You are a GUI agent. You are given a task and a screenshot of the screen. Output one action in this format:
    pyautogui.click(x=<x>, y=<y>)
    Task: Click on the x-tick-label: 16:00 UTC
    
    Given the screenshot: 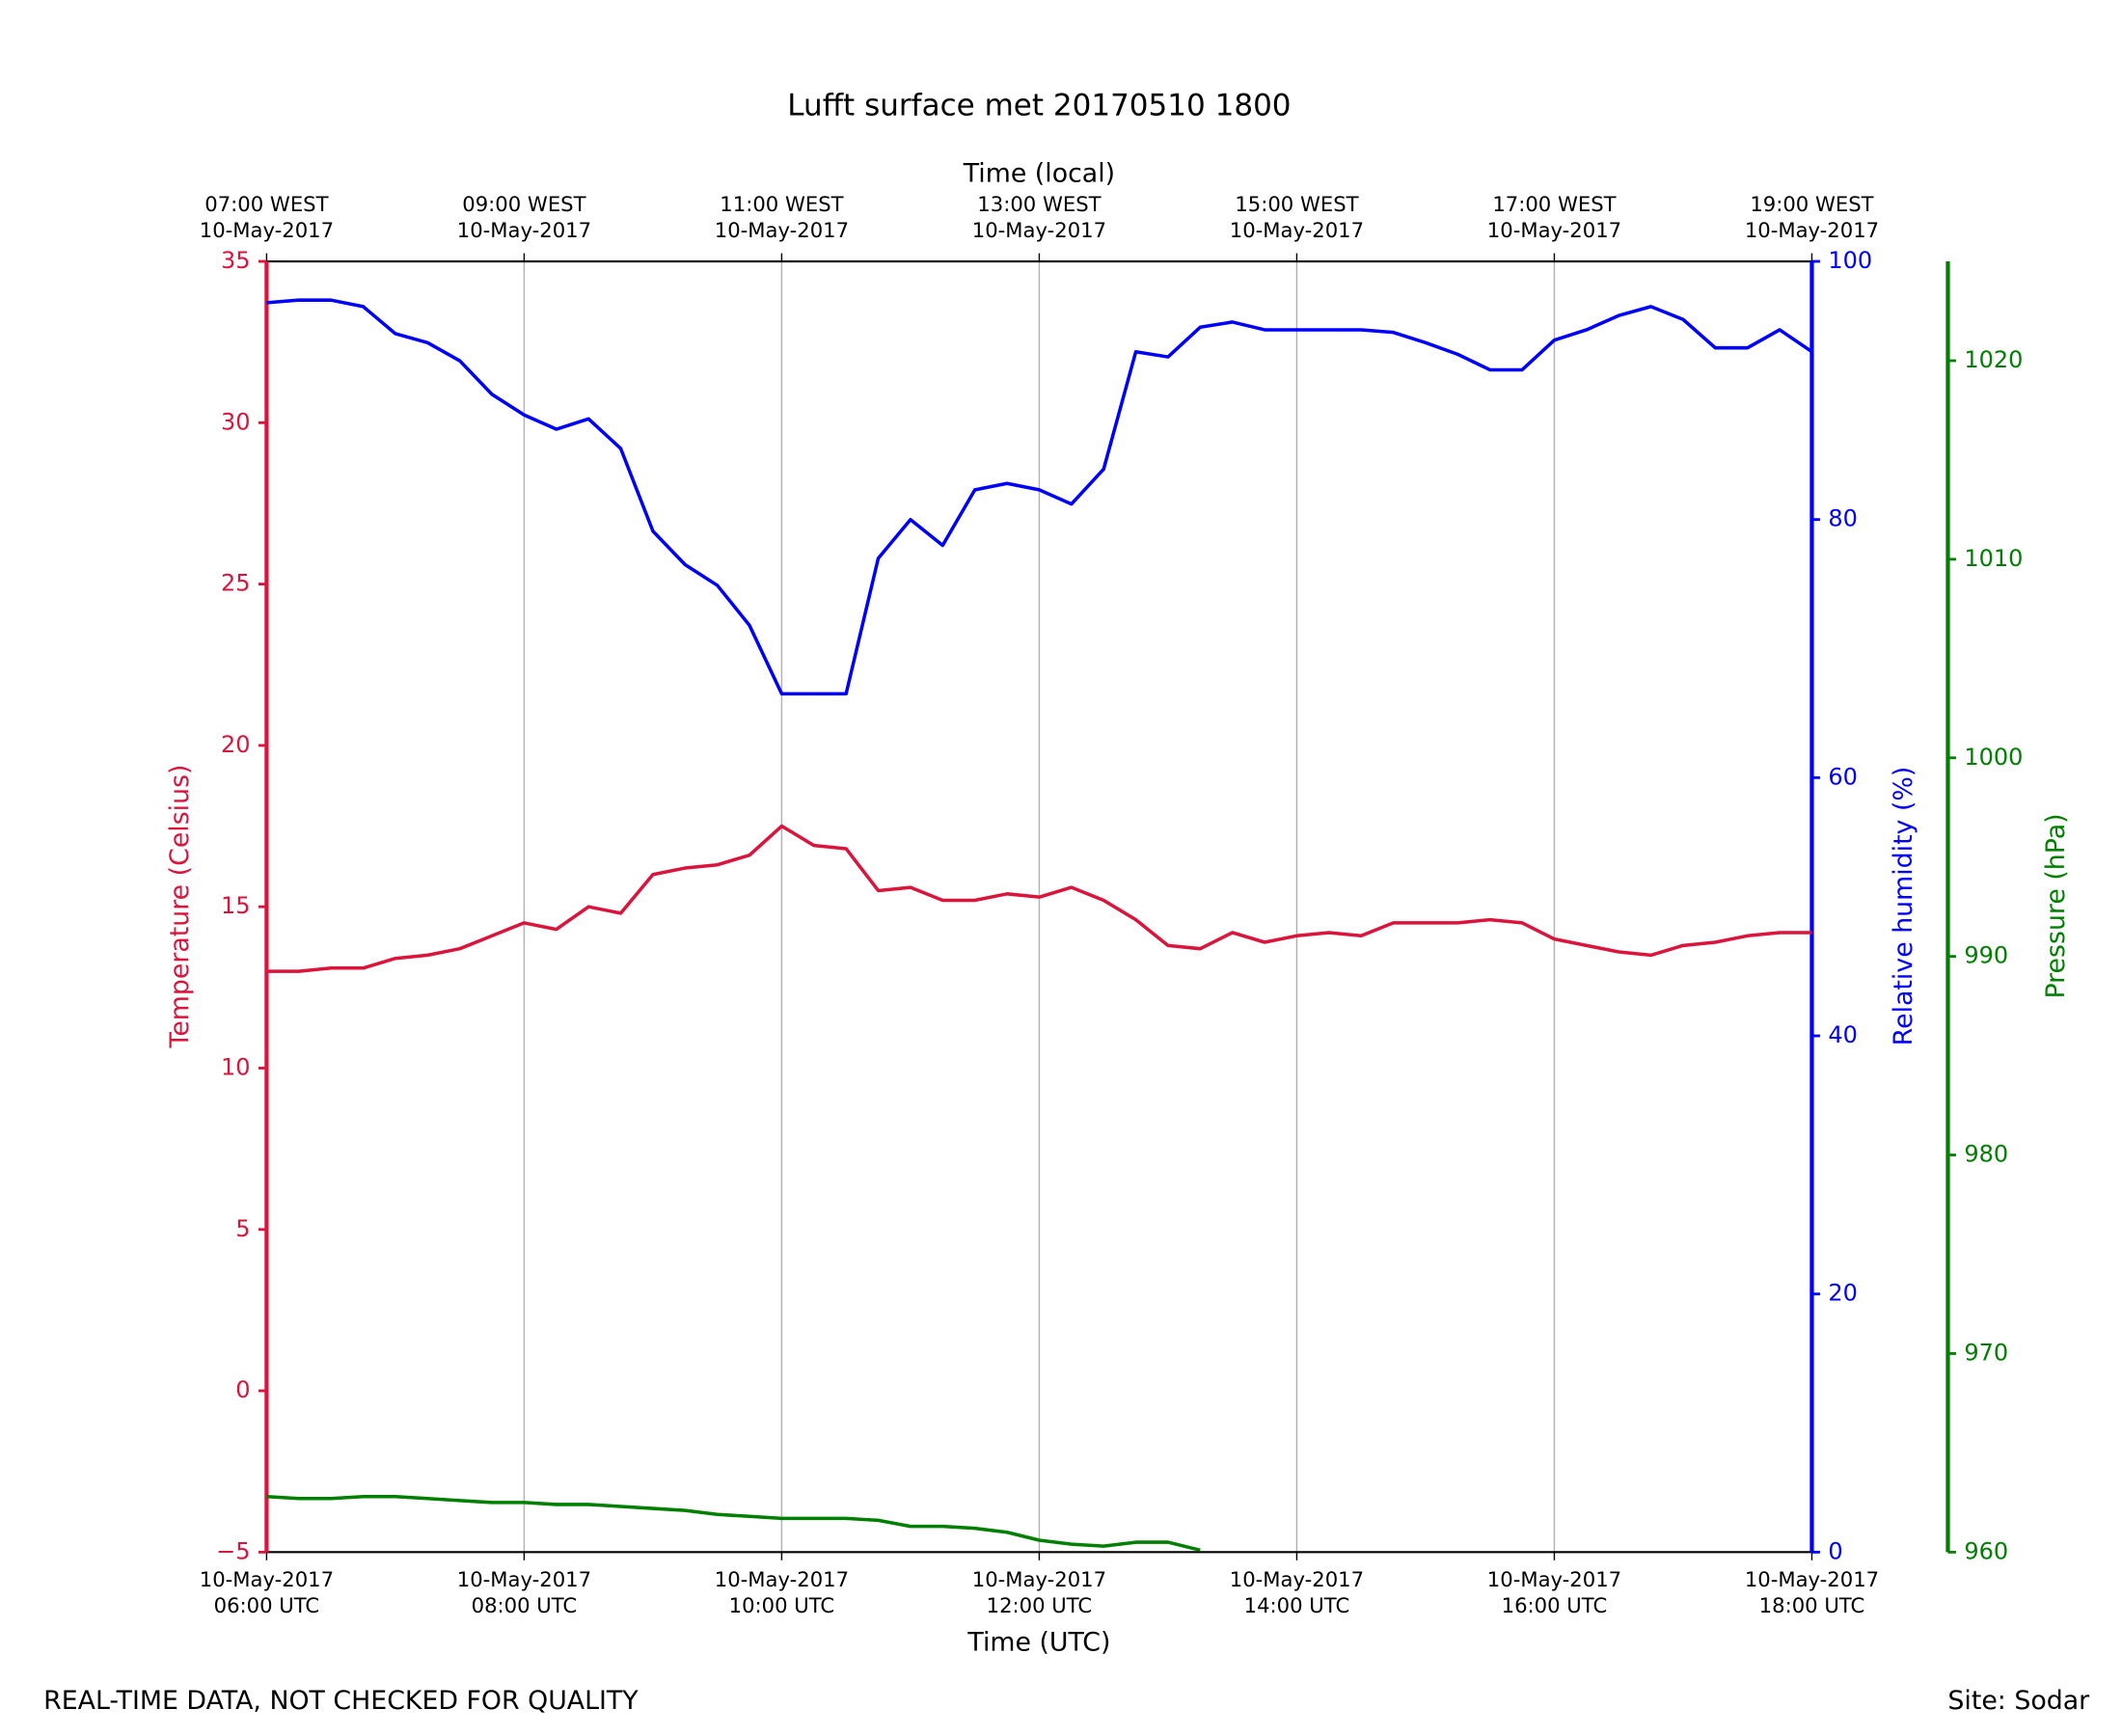 What is the action you would take?
    pyautogui.click(x=1555, y=1605)
    